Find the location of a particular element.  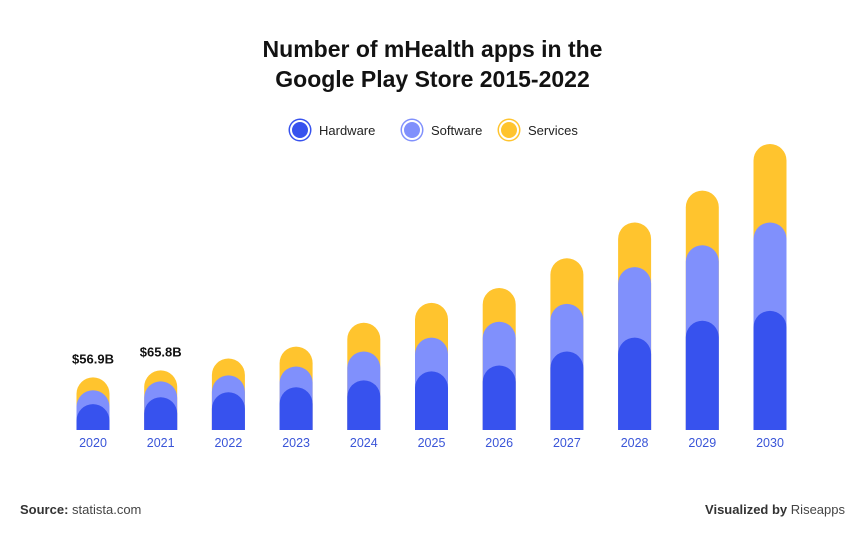

x-tick-label: 2026 is located at coordinates (499, 443).